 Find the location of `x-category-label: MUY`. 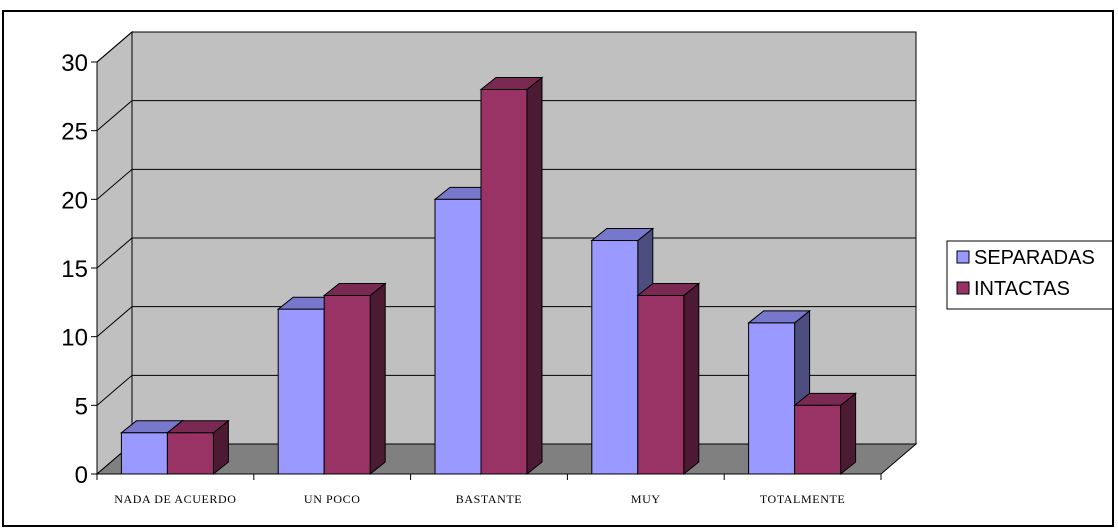

x-category-label: MUY is located at coordinates (646, 499).